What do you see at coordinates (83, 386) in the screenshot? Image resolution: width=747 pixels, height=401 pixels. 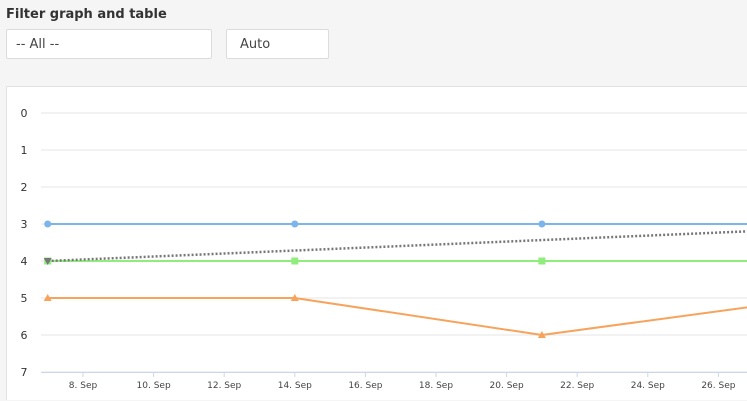 I see `x-tick-label: 8. Sep` at bounding box center [83, 386].